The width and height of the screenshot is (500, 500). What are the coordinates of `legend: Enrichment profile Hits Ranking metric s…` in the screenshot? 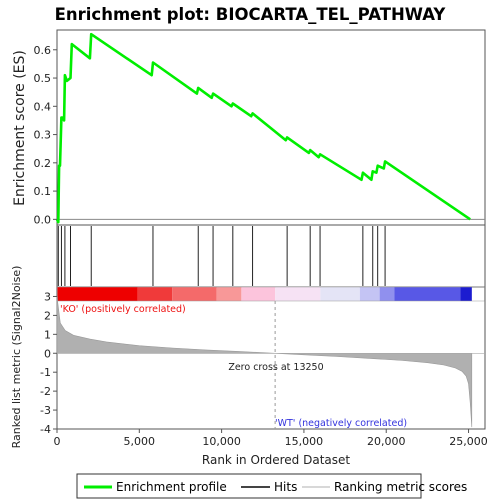 It's located at (271, 486).